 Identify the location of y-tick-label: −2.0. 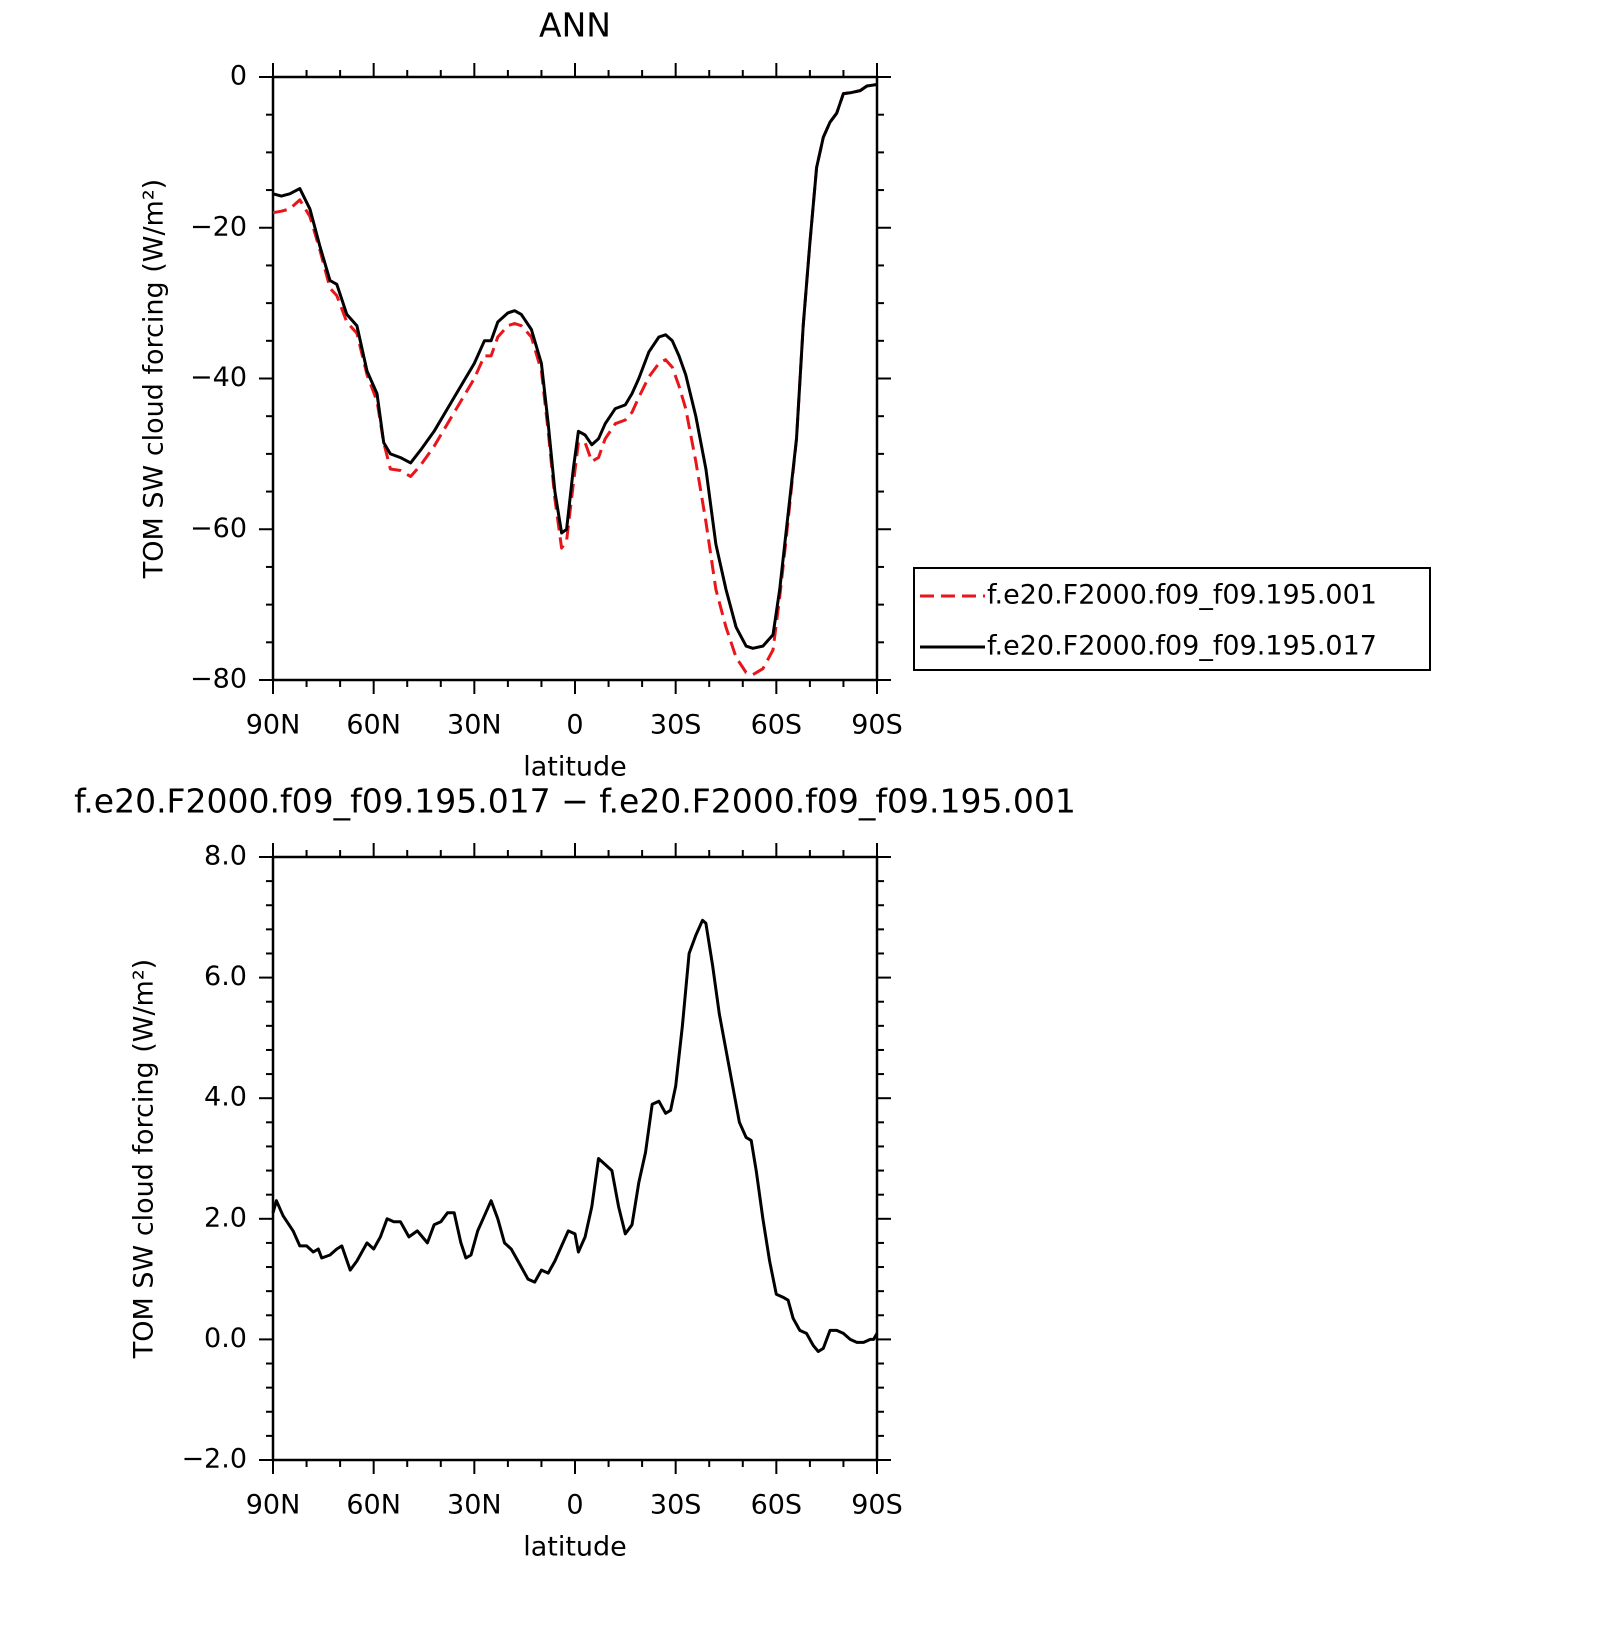
(214, 1459).